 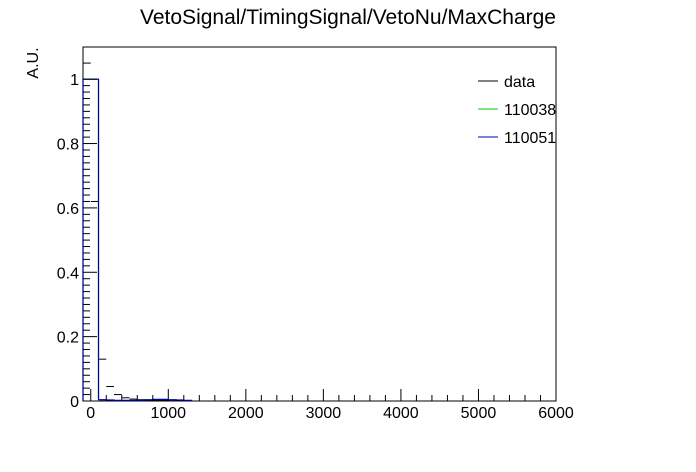 I want to click on x-tick-label: 1000, so click(x=168, y=413).